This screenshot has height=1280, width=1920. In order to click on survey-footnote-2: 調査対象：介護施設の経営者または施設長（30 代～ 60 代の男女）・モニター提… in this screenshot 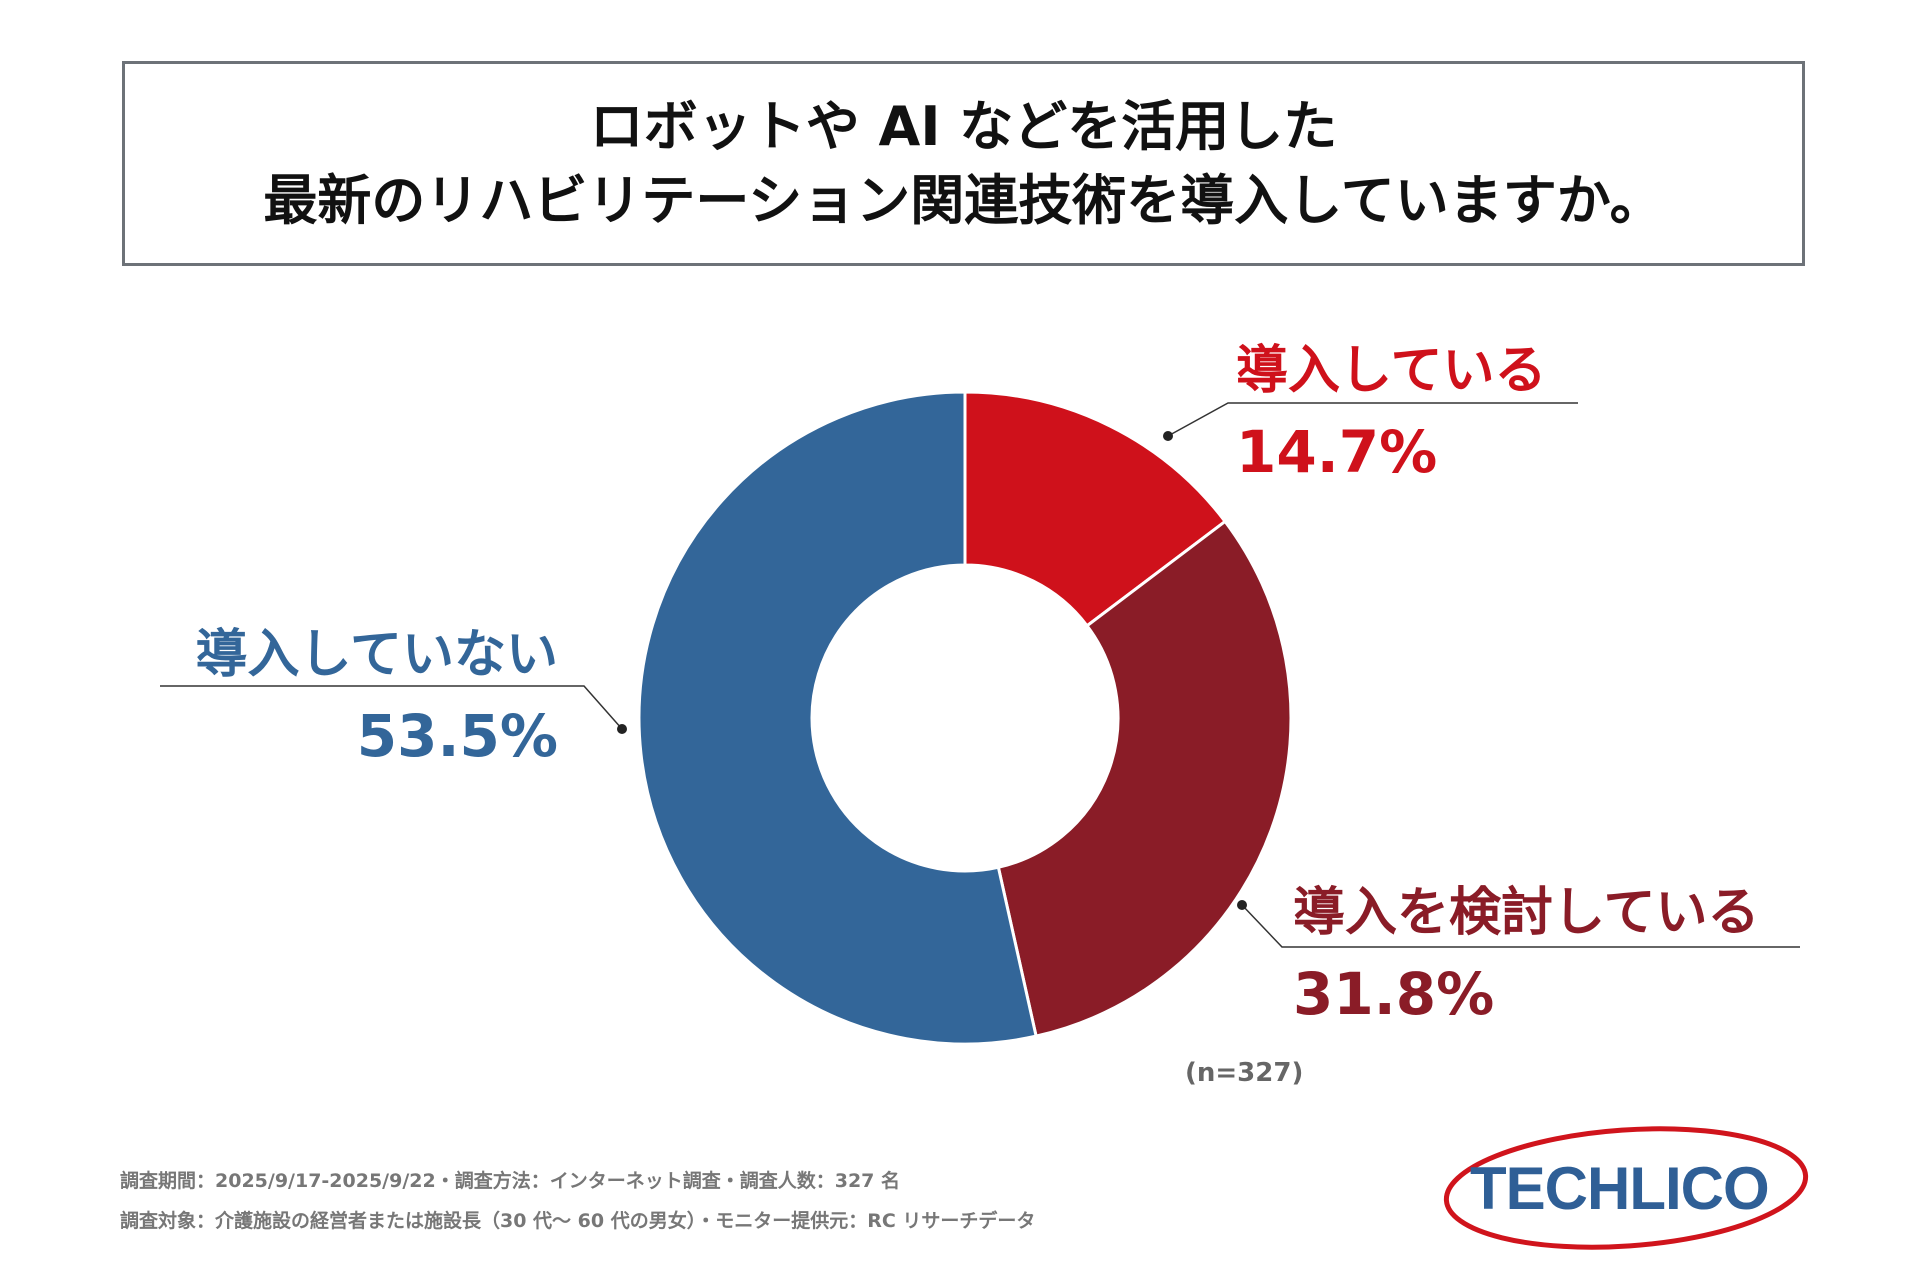, I will do `click(578, 1221)`.